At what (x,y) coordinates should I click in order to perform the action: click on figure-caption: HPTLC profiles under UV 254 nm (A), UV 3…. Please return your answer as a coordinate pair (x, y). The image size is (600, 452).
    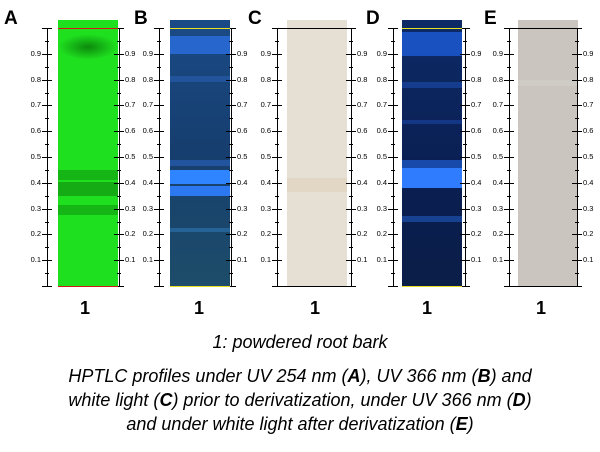
    Looking at the image, I should click on (300, 400).